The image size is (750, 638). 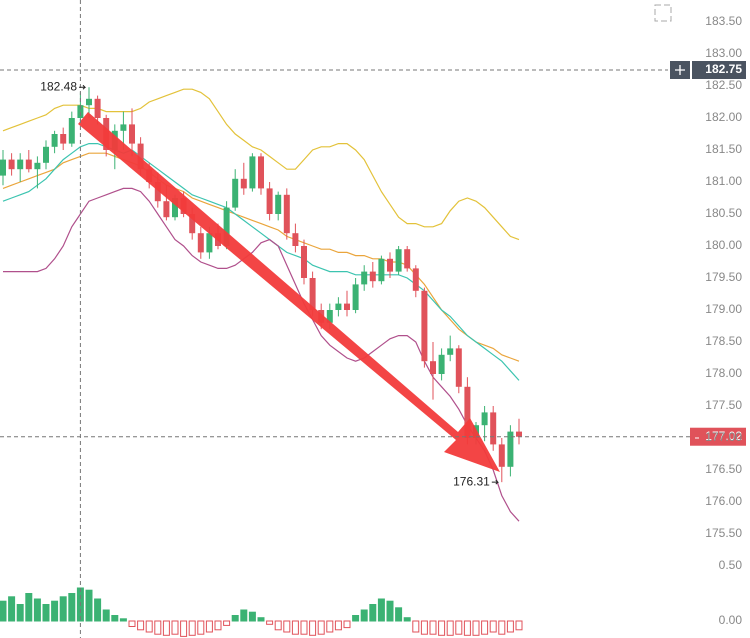 I want to click on y-tick-label: 180.50, so click(x=723, y=213).